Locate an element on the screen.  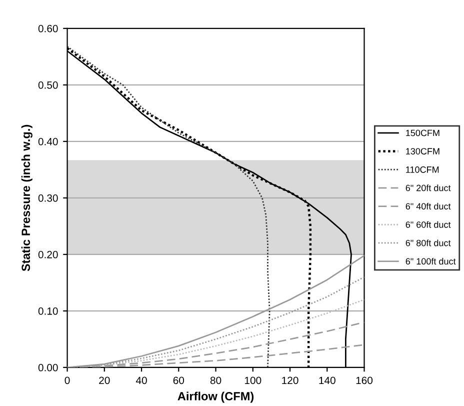
y-tick-label: 0.30 is located at coordinates (48, 198).